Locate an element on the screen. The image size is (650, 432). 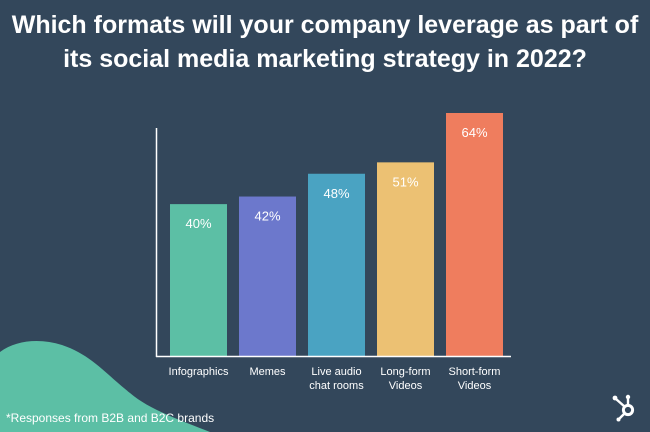
hubspot-sprocket-icon is located at coordinates (623, 408).